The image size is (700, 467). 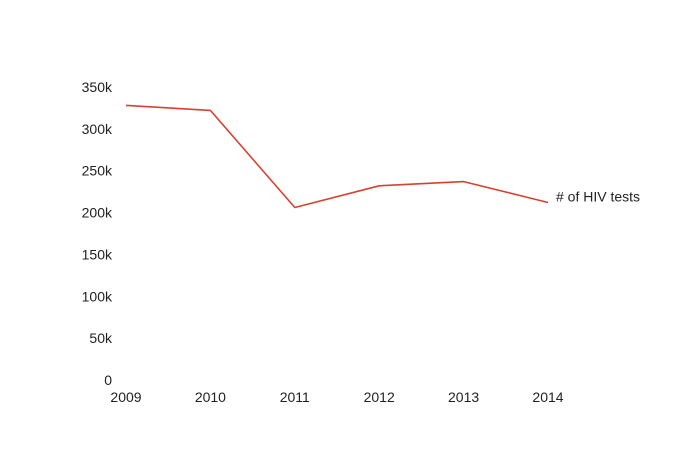 I want to click on series-label: # of HIV tests, so click(x=598, y=197).